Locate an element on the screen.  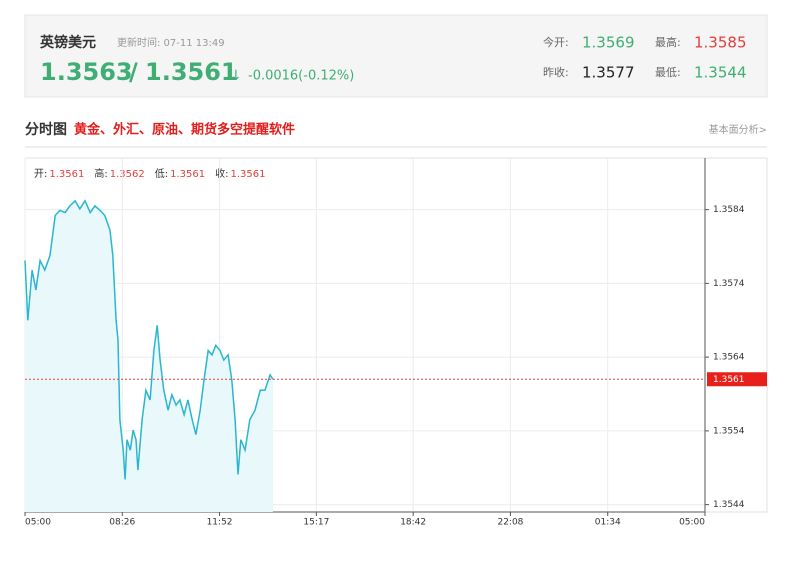
x-tick-label: 01:34 is located at coordinates (608, 523).